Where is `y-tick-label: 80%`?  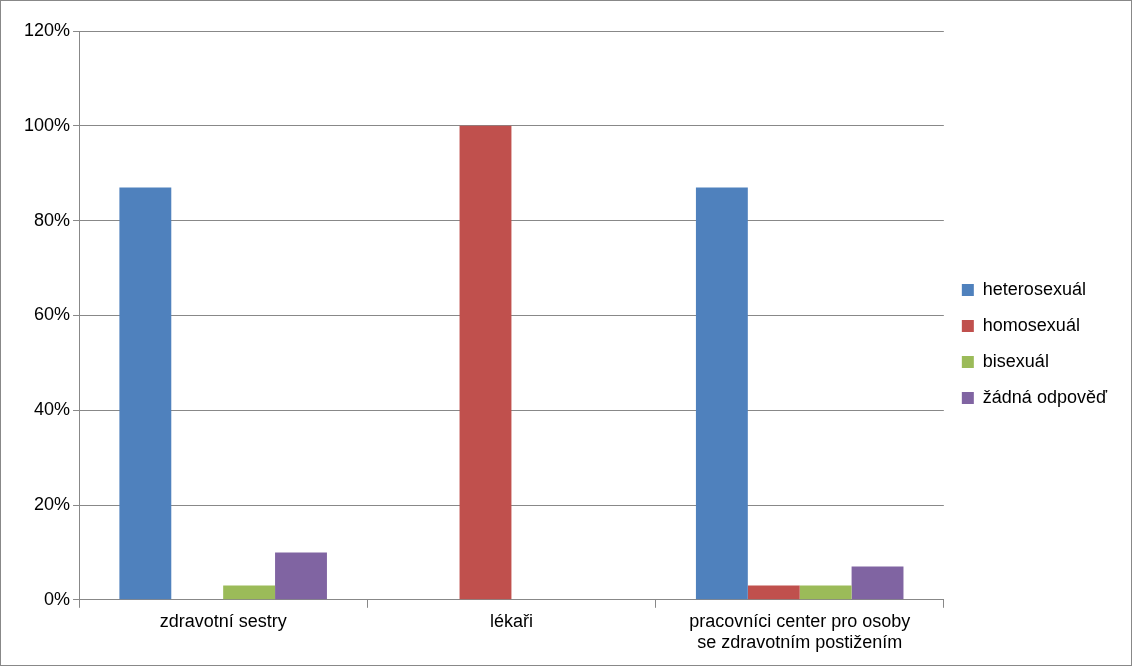 y-tick-label: 80% is located at coordinates (52, 219).